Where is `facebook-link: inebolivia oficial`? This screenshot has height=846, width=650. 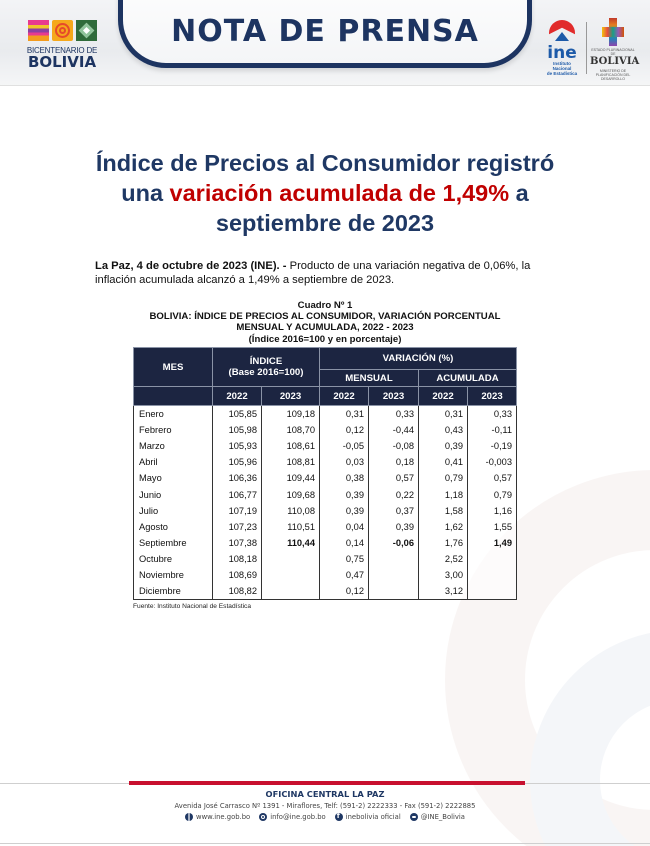 facebook-link: inebolivia oficial is located at coordinates (367, 816).